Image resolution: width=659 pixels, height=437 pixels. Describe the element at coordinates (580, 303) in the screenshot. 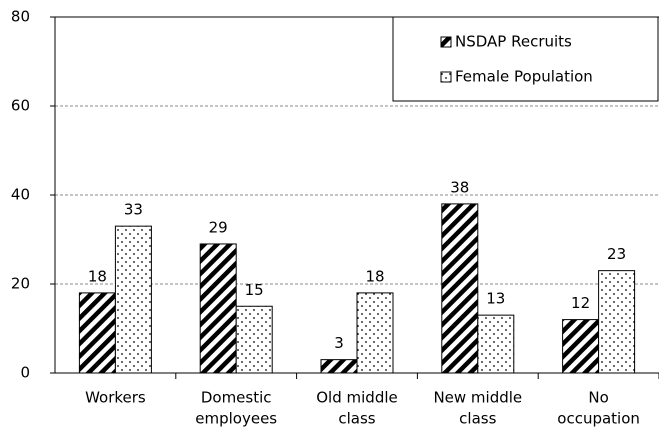

I see `value-label: 12` at that location.